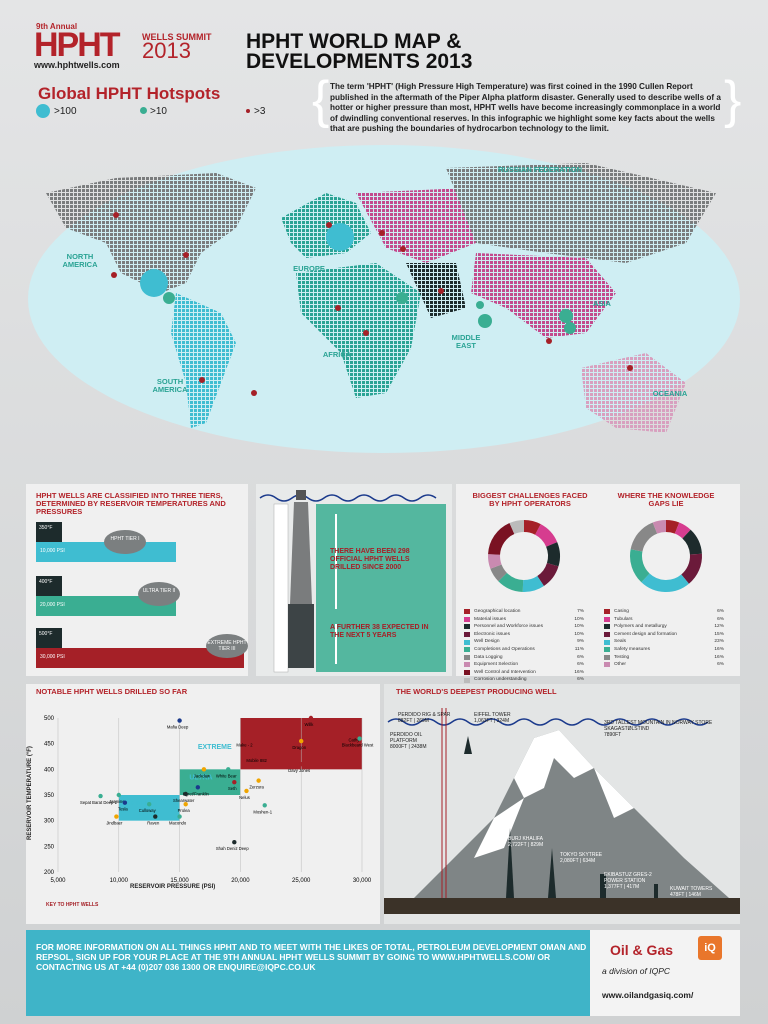  Describe the element at coordinates (719, 634) in the screenshot. I see `gap-pct: 15%` at that location.